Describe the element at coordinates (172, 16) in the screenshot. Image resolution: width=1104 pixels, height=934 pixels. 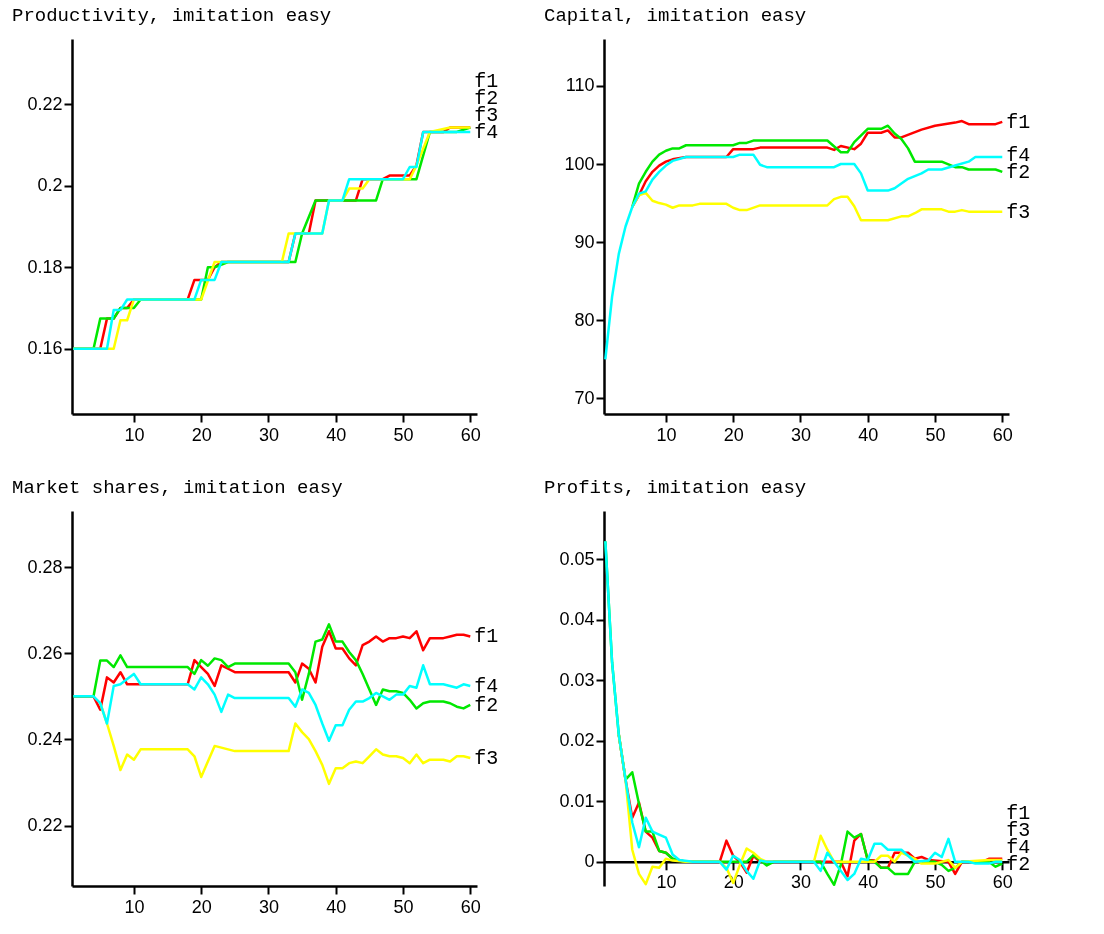
I see `chart-title: Productivity, imitation easy` at that location.